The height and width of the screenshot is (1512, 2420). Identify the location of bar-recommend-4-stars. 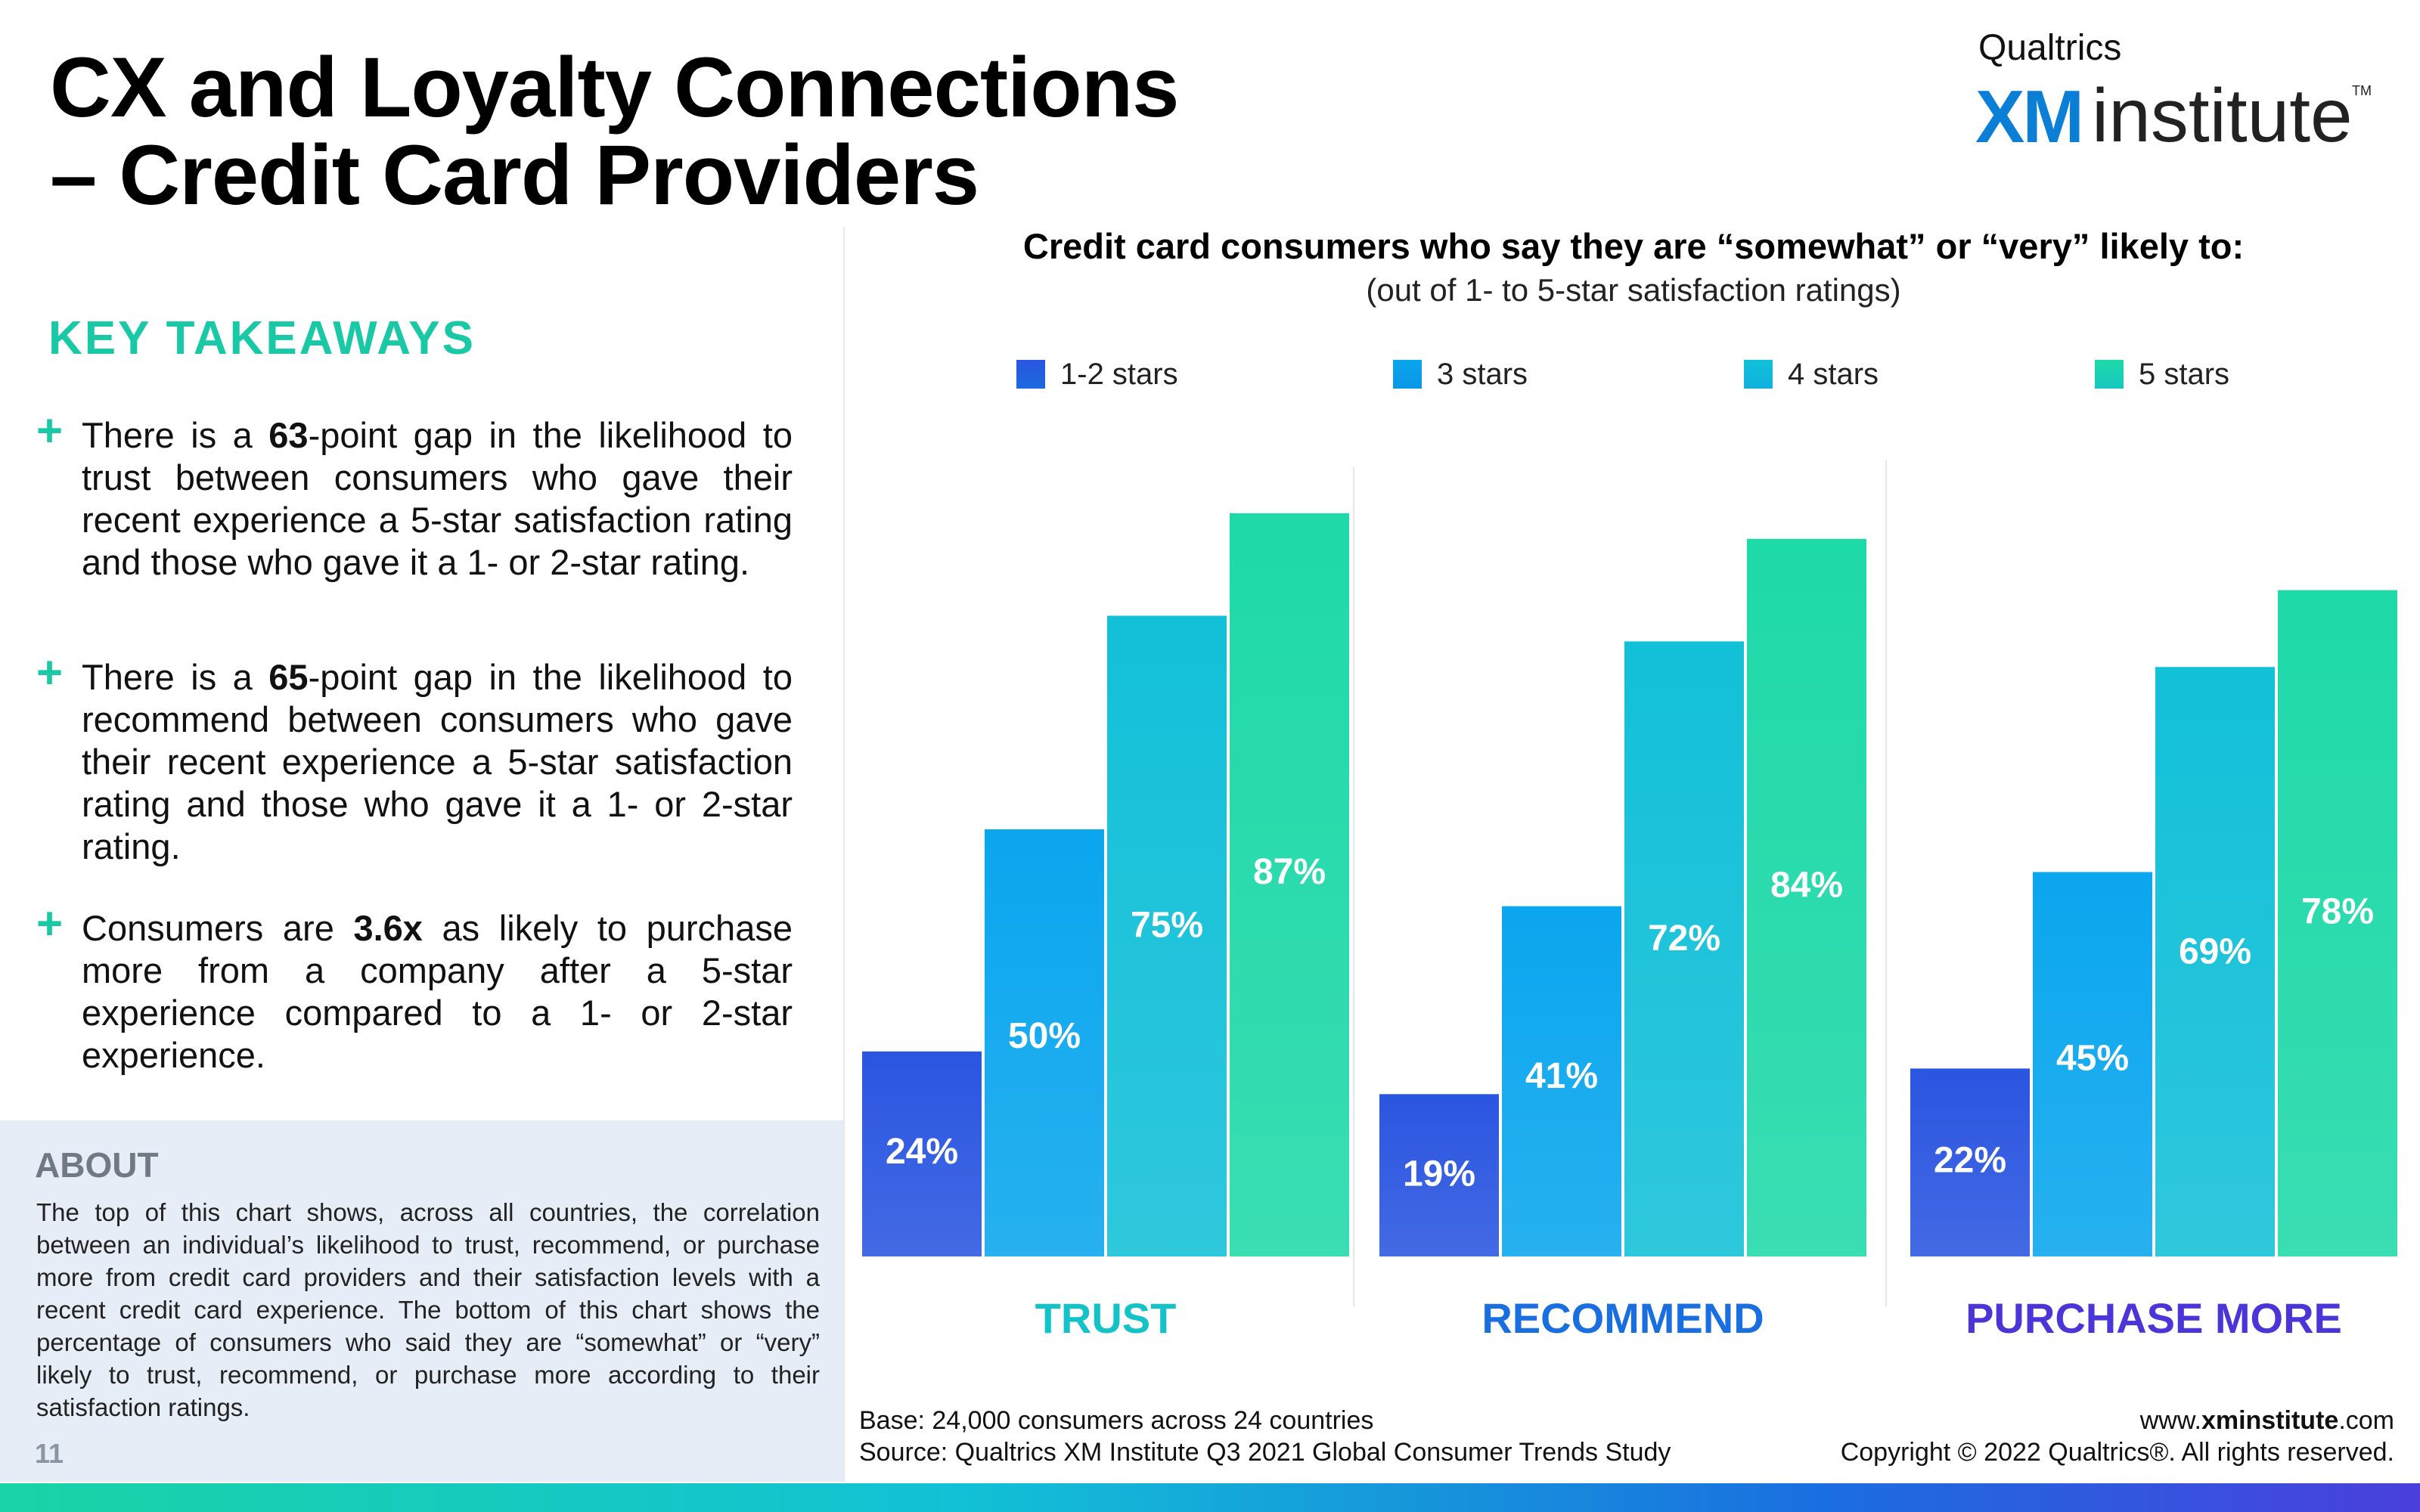
(1684, 948).